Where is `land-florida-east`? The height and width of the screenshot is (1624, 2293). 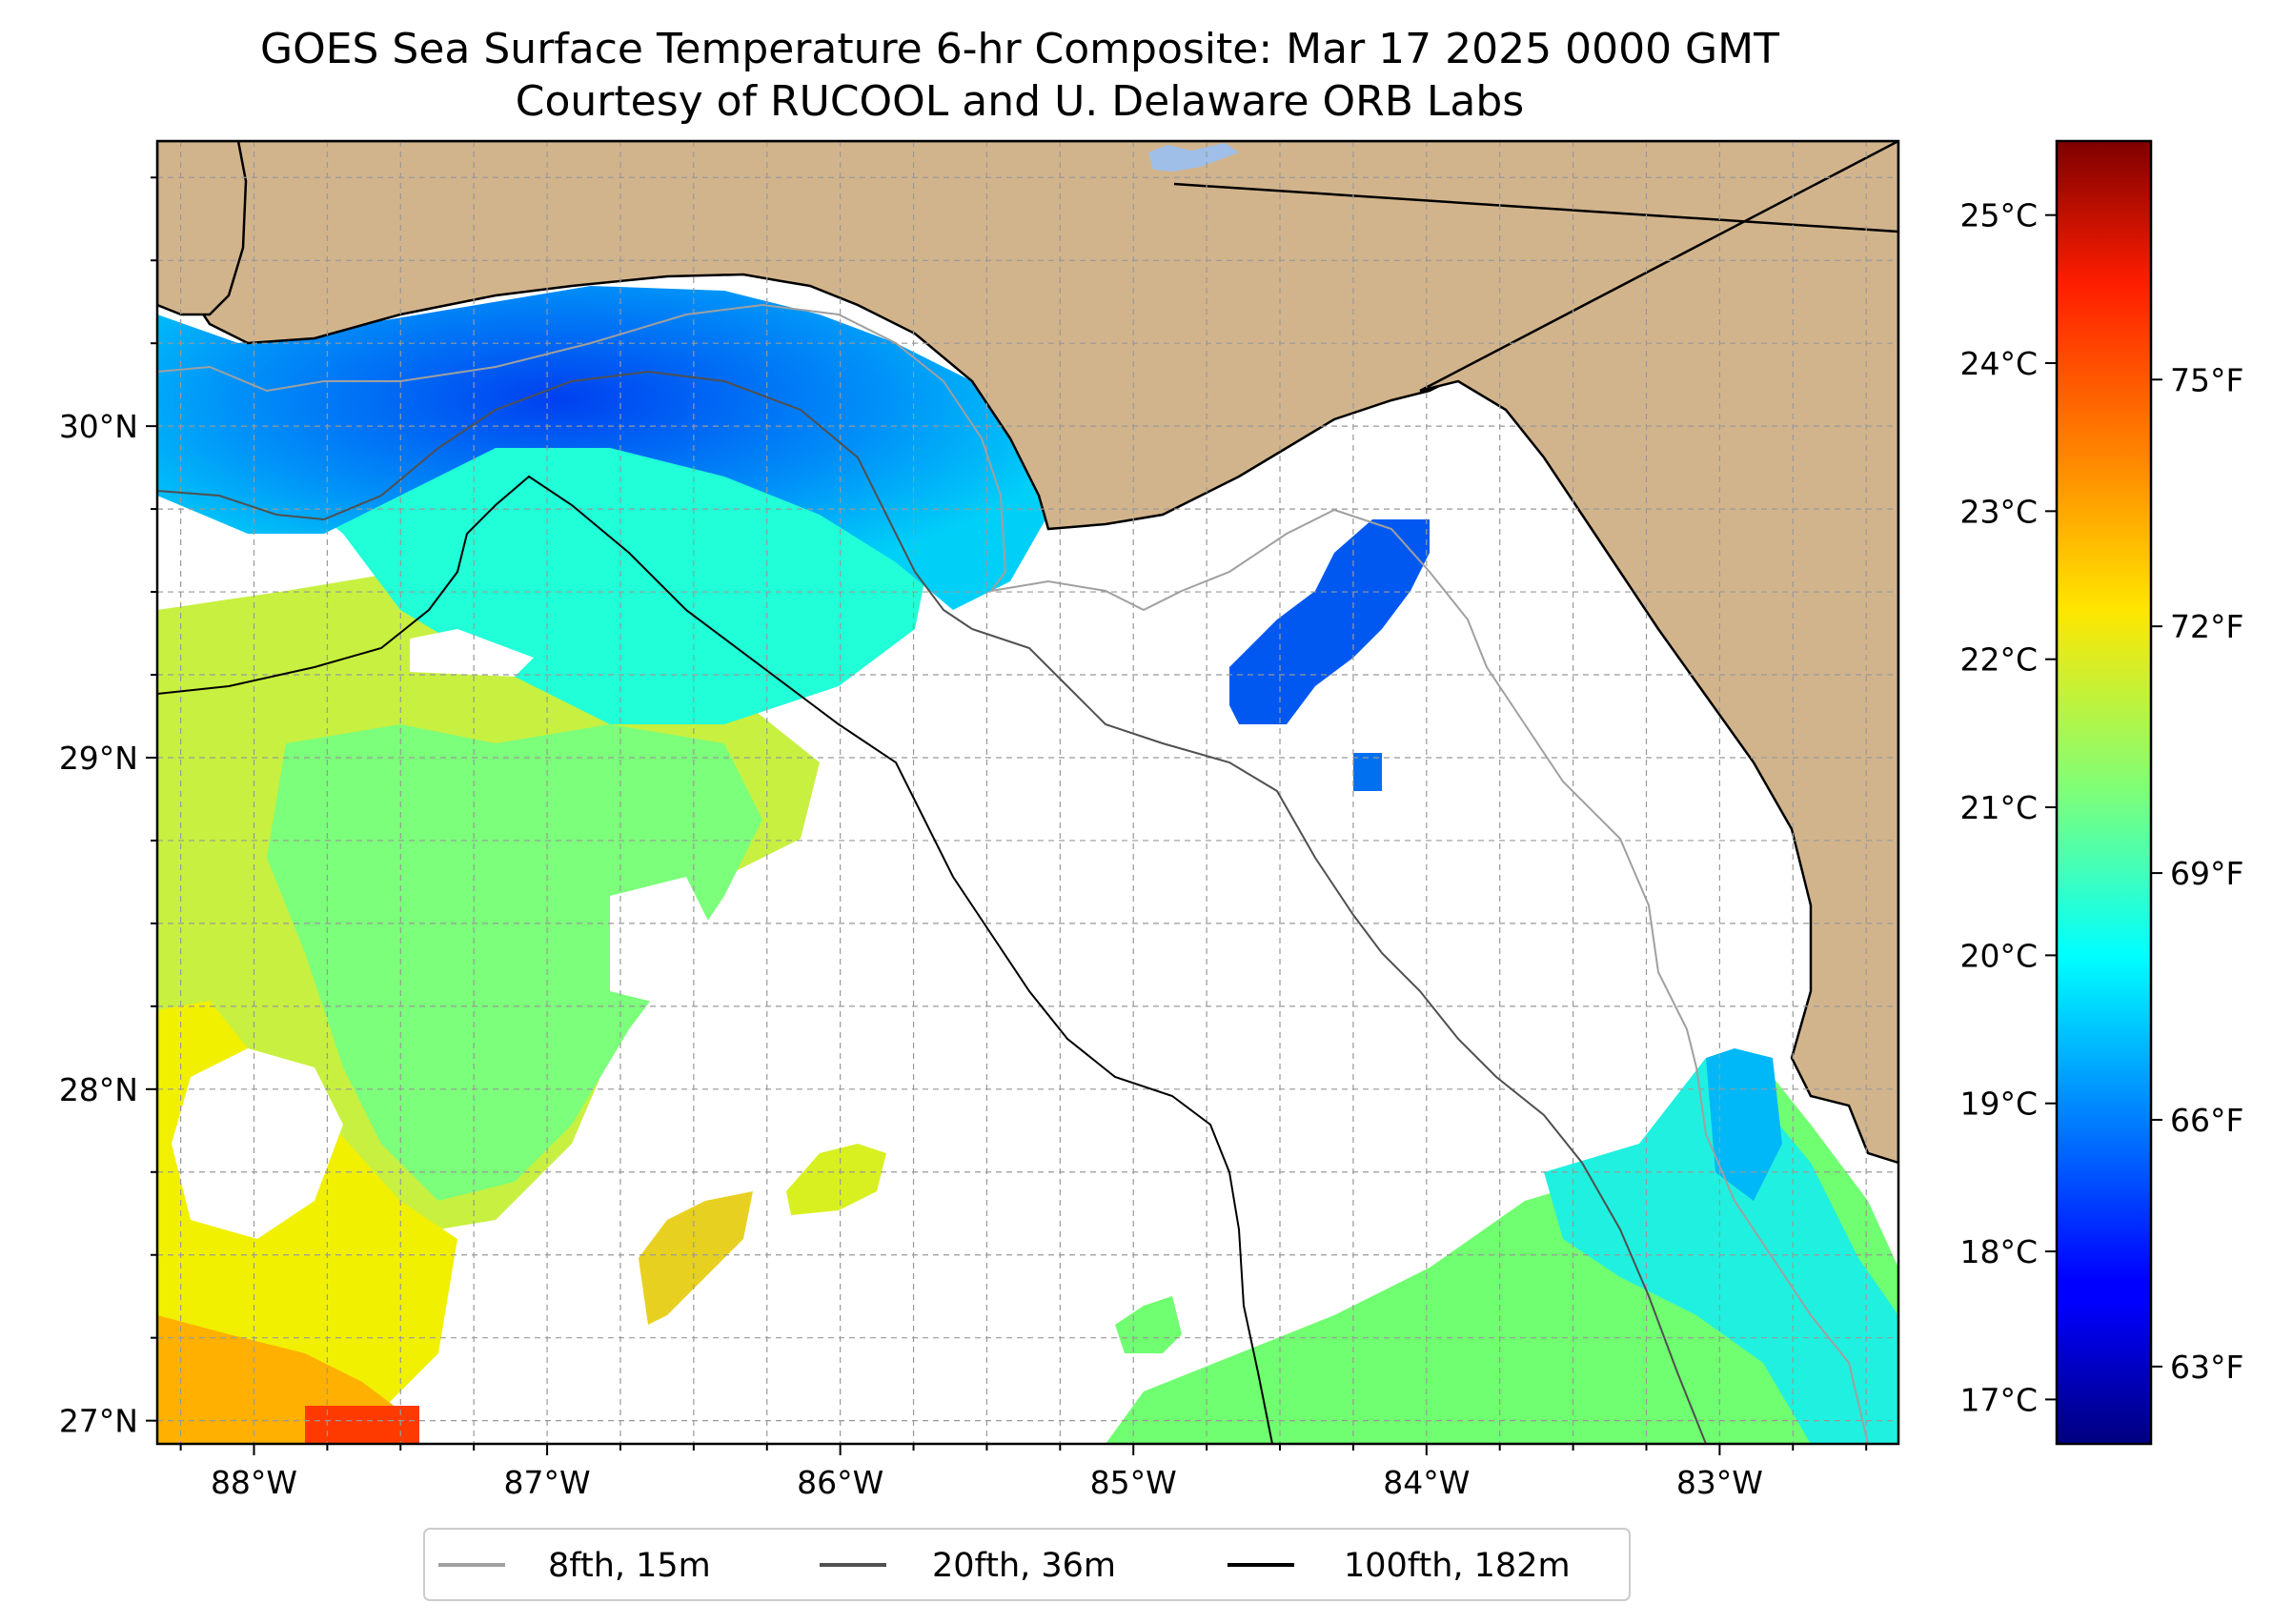 land-florida-east is located at coordinates (1659, 653).